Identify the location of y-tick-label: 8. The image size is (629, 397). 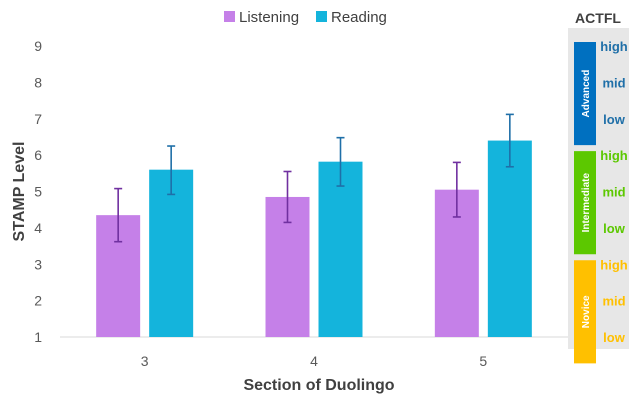
(38, 82).